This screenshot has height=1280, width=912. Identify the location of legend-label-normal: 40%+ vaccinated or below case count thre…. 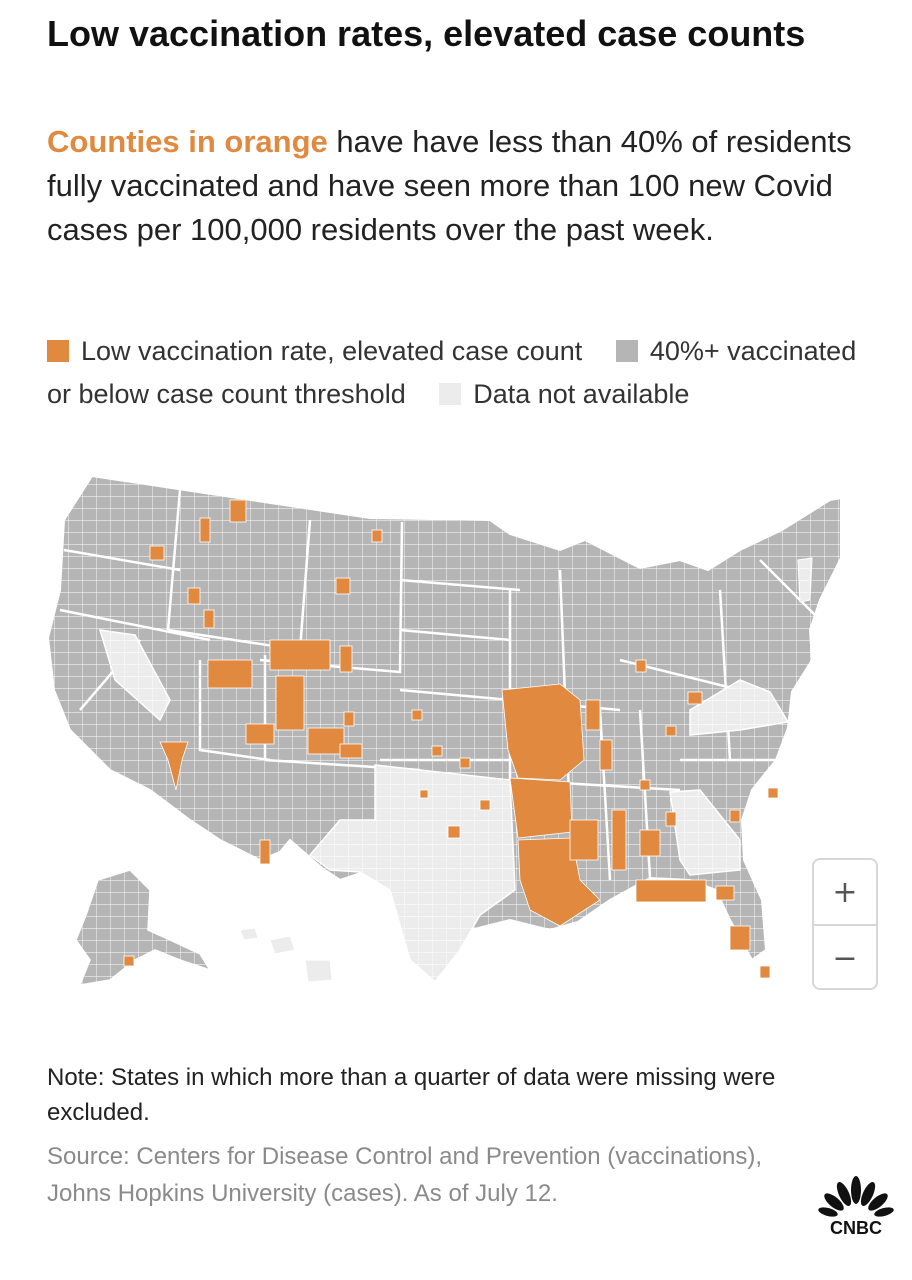
(452, 372).